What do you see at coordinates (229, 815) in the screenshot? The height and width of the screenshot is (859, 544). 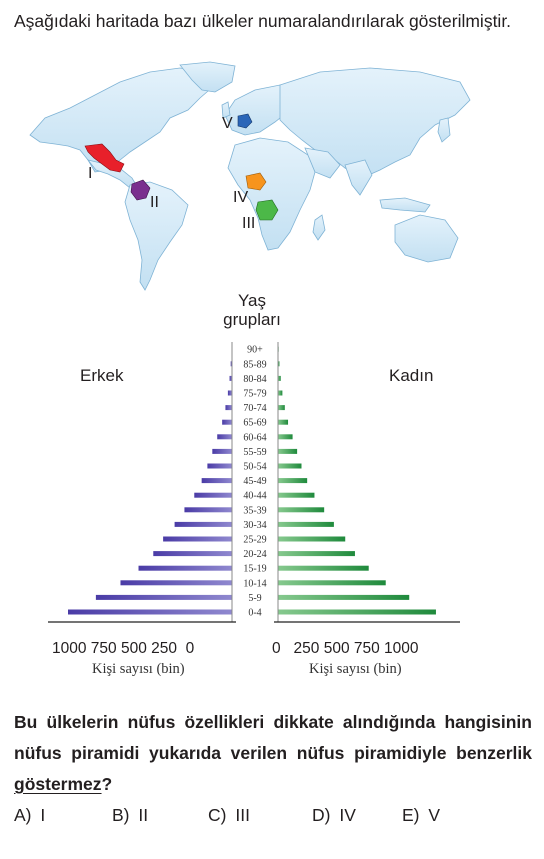 I see `option-c: C) III` at bounding box center [229, 815].